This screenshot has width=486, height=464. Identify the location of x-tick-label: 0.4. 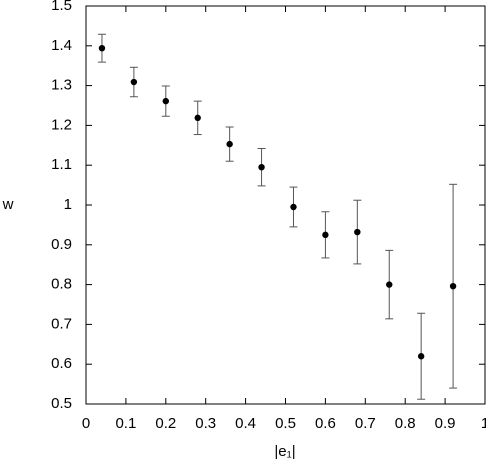
(245, 423).